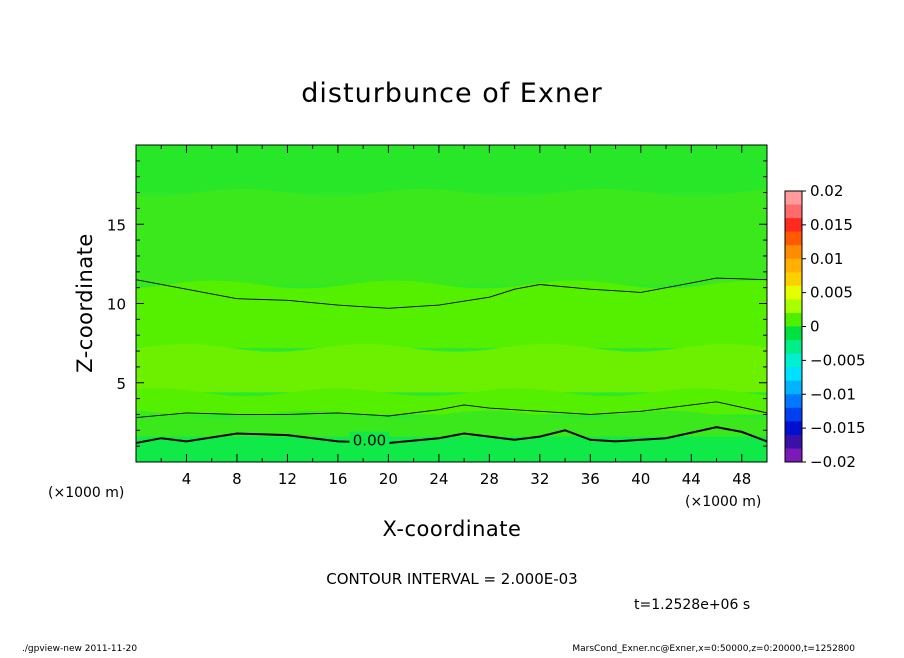 The width and height of the screenshot is (904, 658). What do you see at coordinates (452, 529) in the screenshot?
I see `x-axis-label: X-coordinate` at bounding box center [452, 529].